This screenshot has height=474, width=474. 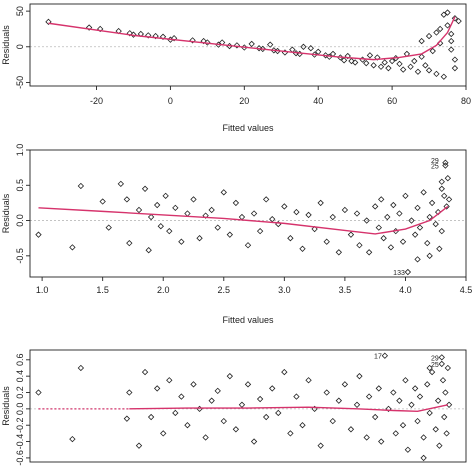 I want to click on x-tick-label: 4.5, so click(x=466, y=290).